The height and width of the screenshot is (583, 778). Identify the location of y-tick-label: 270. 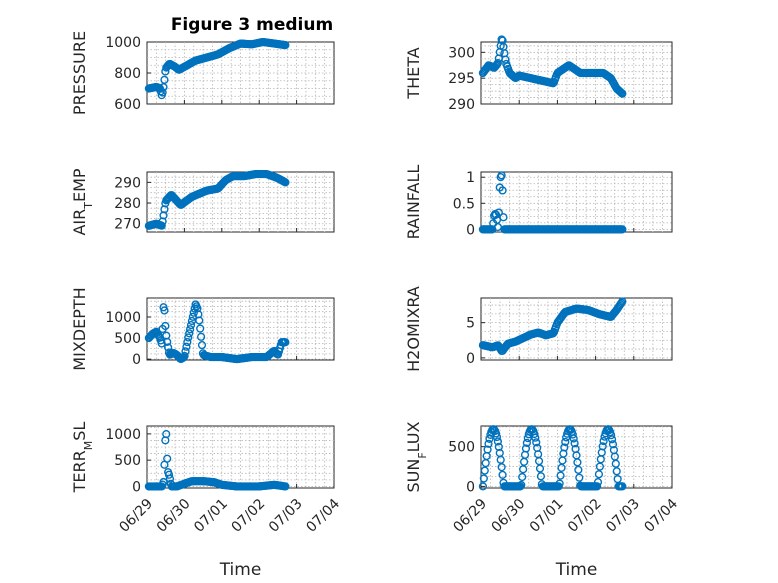
(127, 225).